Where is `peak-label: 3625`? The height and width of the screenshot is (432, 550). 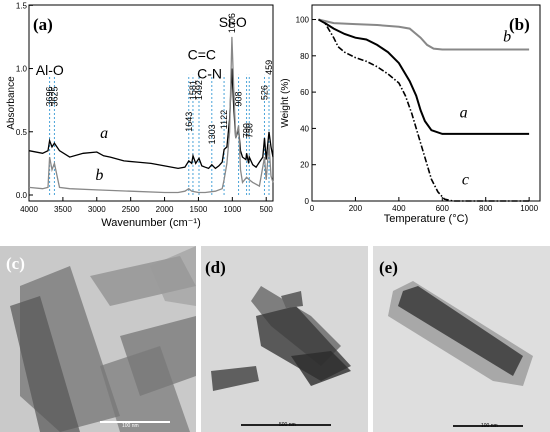
peak-label: 3625 is located at coordinates (54, 96).